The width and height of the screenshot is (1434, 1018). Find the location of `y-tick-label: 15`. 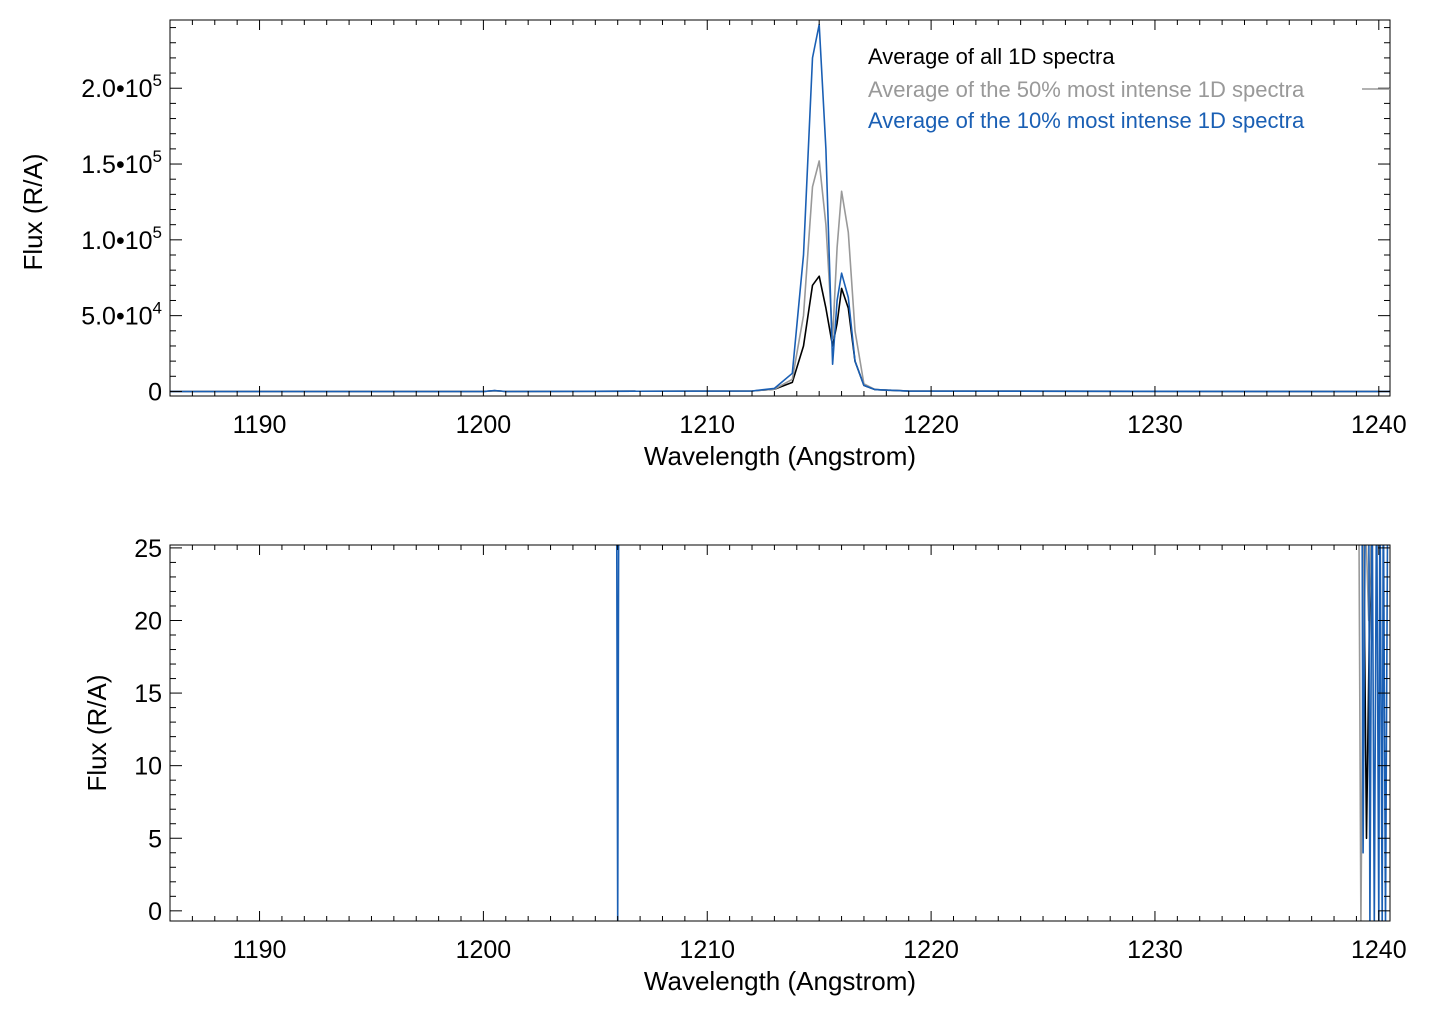

y-tick-label: 15 is located at coordinates (148, 694).